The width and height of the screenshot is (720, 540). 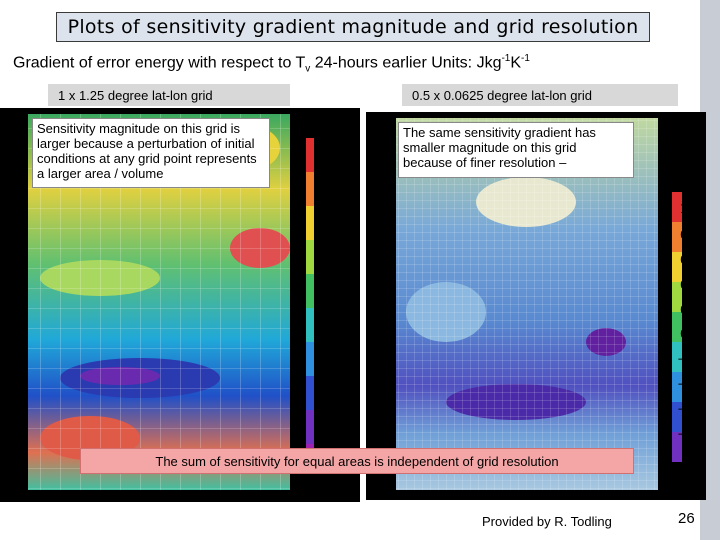 What do you see at coordinates (684, 334) in the screenshot?
I see `right-cb-tick-6: 0` at bounding box center [684, 334].